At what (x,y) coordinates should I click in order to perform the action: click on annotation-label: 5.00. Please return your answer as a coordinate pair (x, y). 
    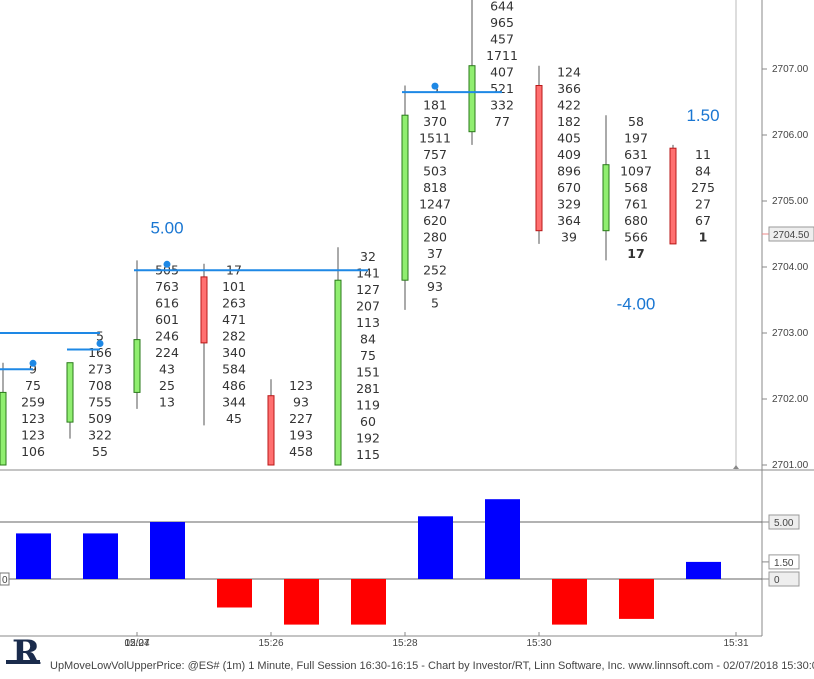
    Looking at the image, I should click on (166, 227).